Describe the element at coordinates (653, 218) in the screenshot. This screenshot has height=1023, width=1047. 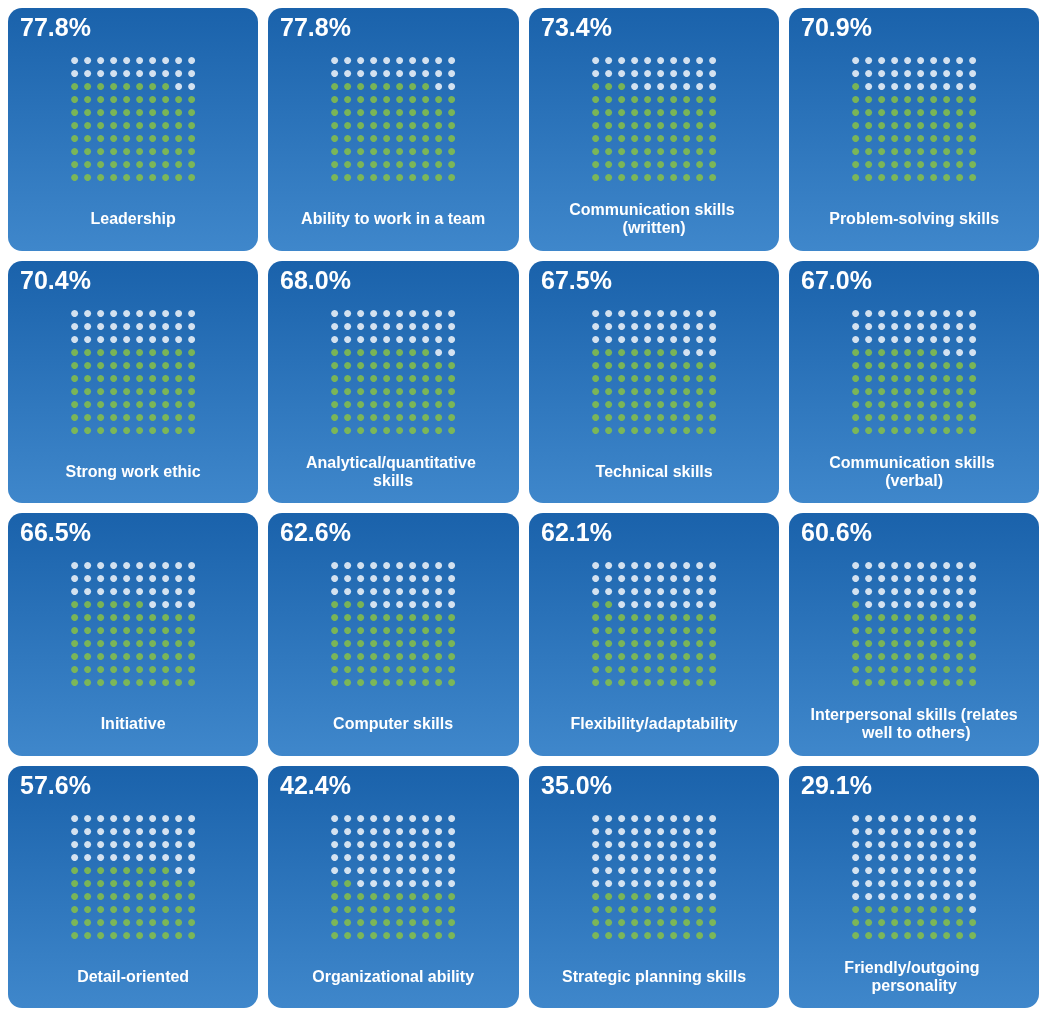
I see `category-label: Communication skills (written)` at that location.